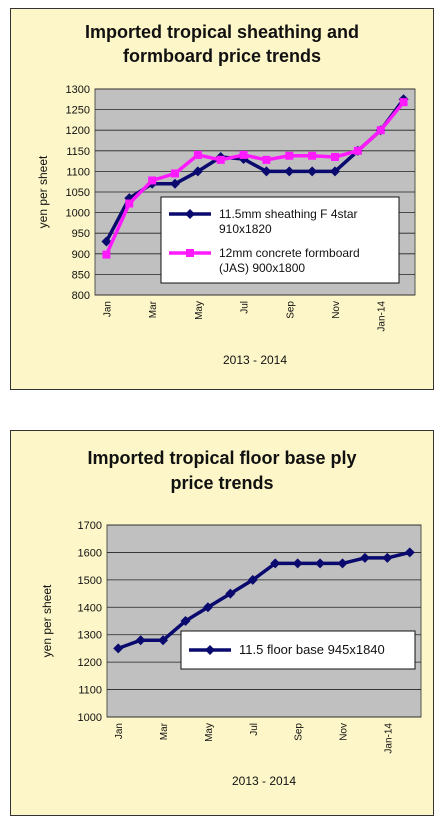 The width and height of the screenshot is (448, 824). Describe the element at coordinates (90, 526) in the screenshot. I see `y-tick-label: 1700` at that location.